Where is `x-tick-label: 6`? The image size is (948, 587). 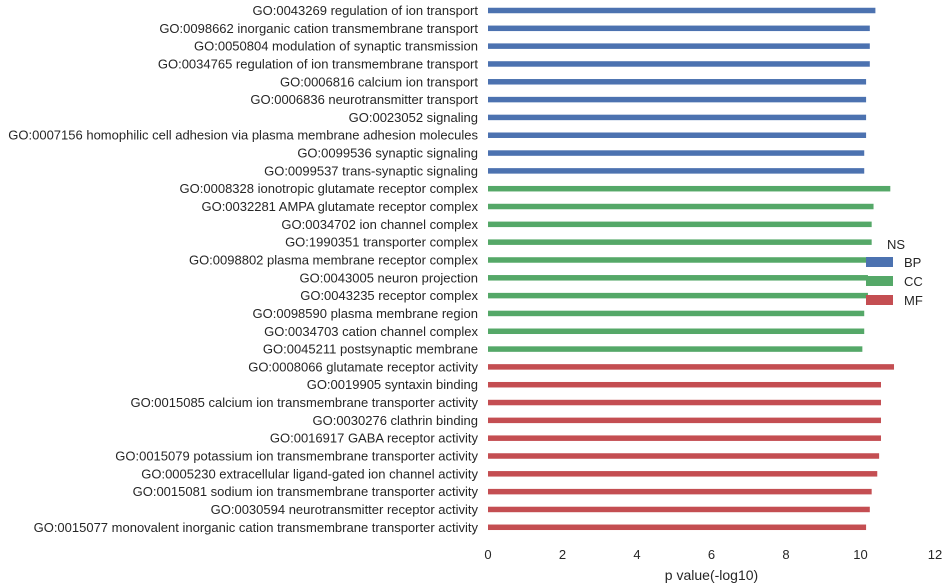 x-tick-label: 6 is located at coordinates (711, 554).